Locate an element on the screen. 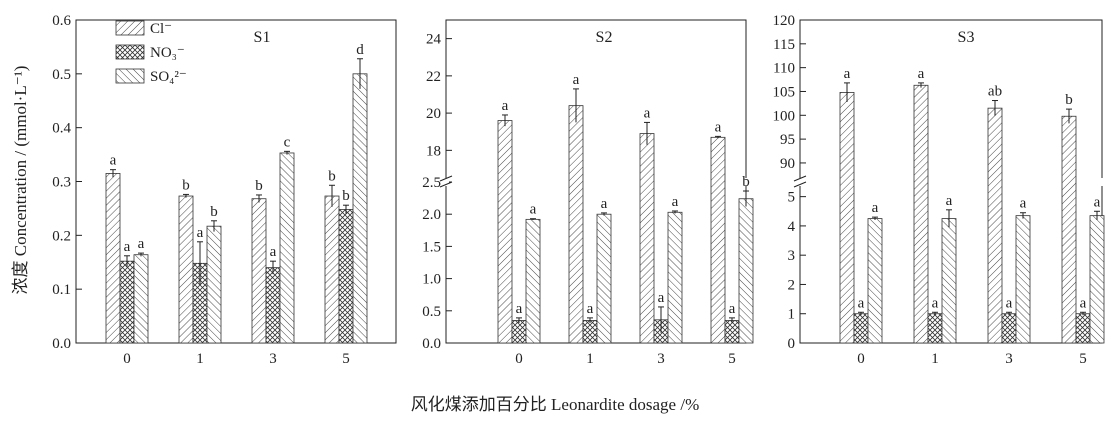  s1-xtick-label: 5 is located at coordinates (346, 359).